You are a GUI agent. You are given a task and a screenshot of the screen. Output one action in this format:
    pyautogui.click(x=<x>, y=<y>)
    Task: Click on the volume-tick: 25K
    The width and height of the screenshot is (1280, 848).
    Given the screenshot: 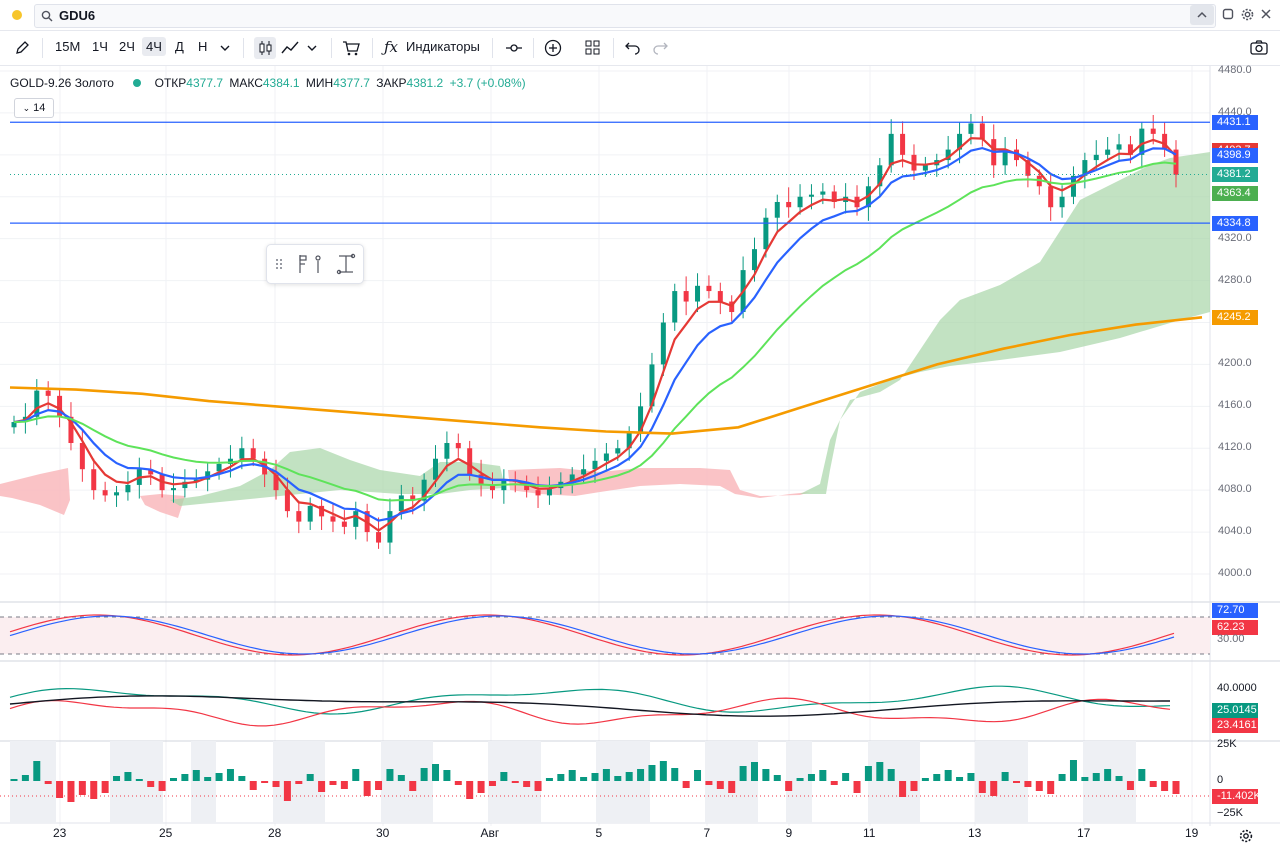 What is the action you would take?
    pyautogui.click(x=1227, y=744)
    